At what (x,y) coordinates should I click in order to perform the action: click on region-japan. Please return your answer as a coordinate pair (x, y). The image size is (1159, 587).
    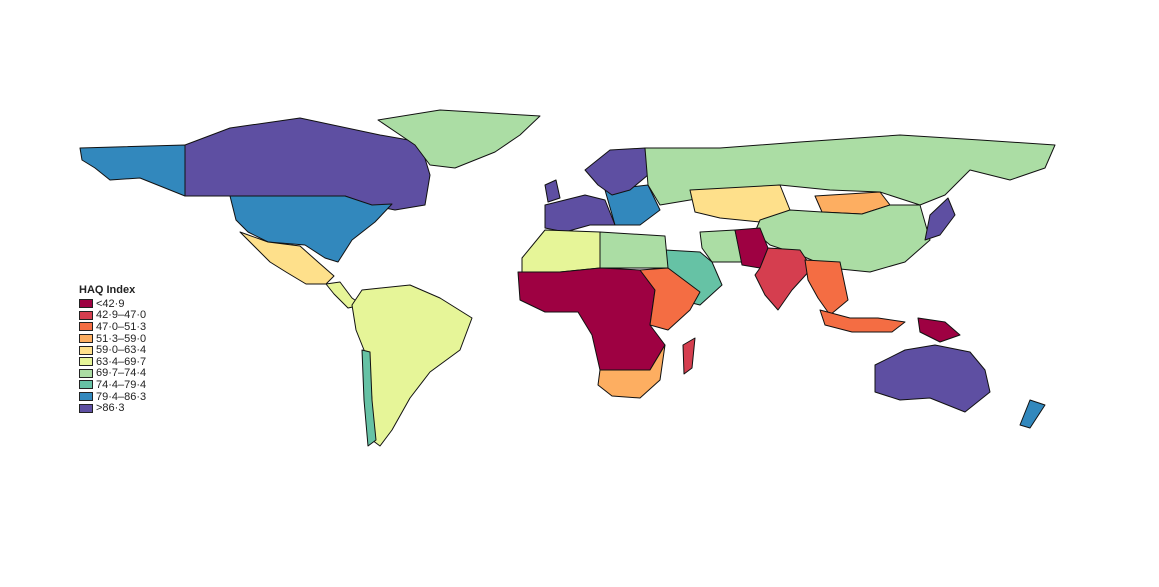
    Looking at the image, I should click on (940, 219).